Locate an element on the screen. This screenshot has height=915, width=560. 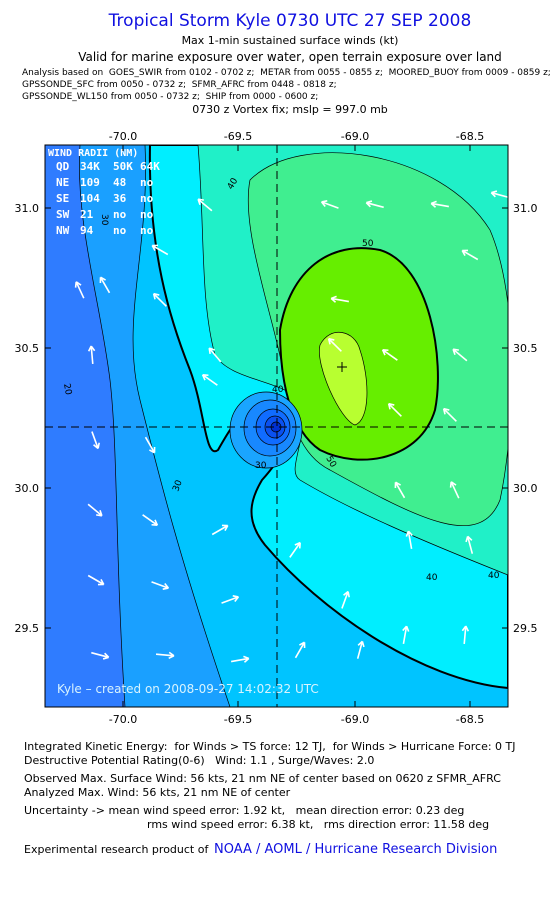
wind-radii-cell: 94 is located at coordinates (87, 230).